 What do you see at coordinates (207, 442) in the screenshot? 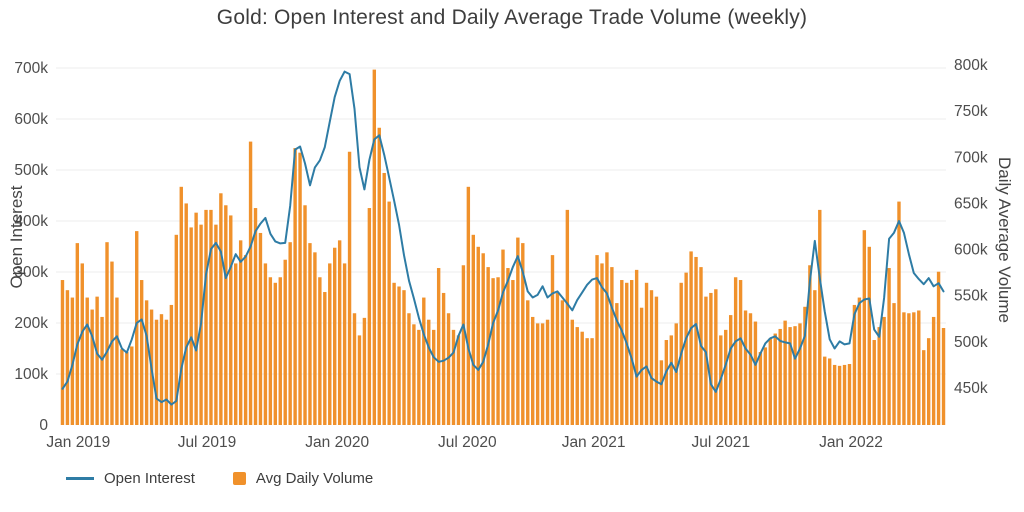
I see `x-tick-label: Jul 2019` at bounding box center [207, 442].